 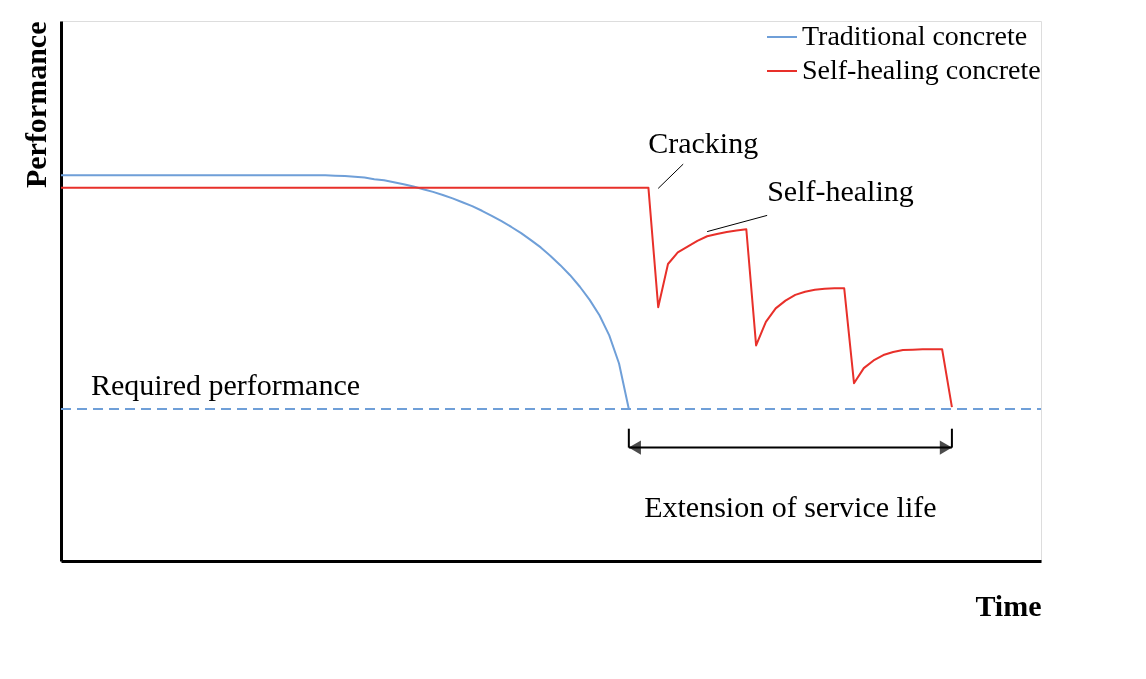 I want to click on text: Cracking, so click(x=703, y=142).